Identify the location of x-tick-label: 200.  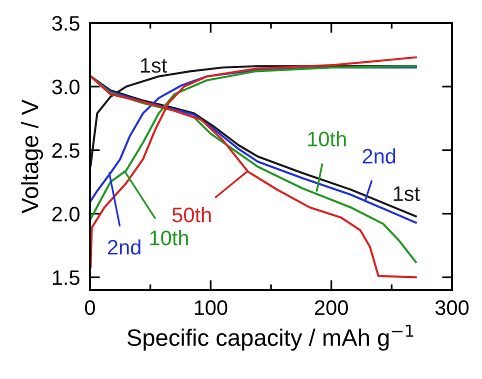
(331, 308).